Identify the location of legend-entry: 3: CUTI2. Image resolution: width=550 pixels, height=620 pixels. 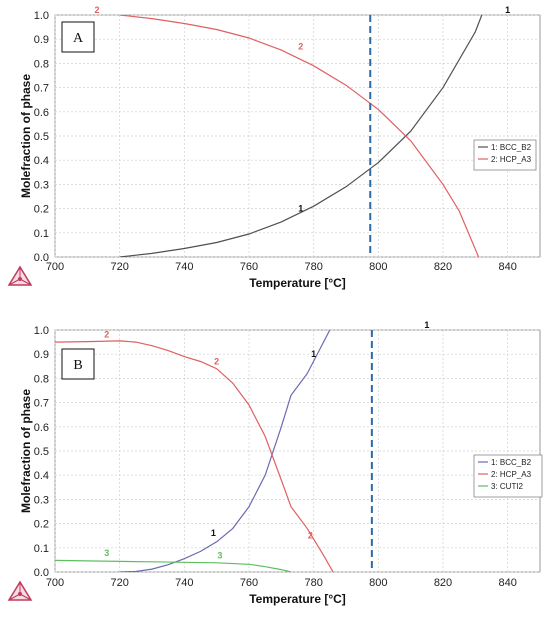
(507, 486).